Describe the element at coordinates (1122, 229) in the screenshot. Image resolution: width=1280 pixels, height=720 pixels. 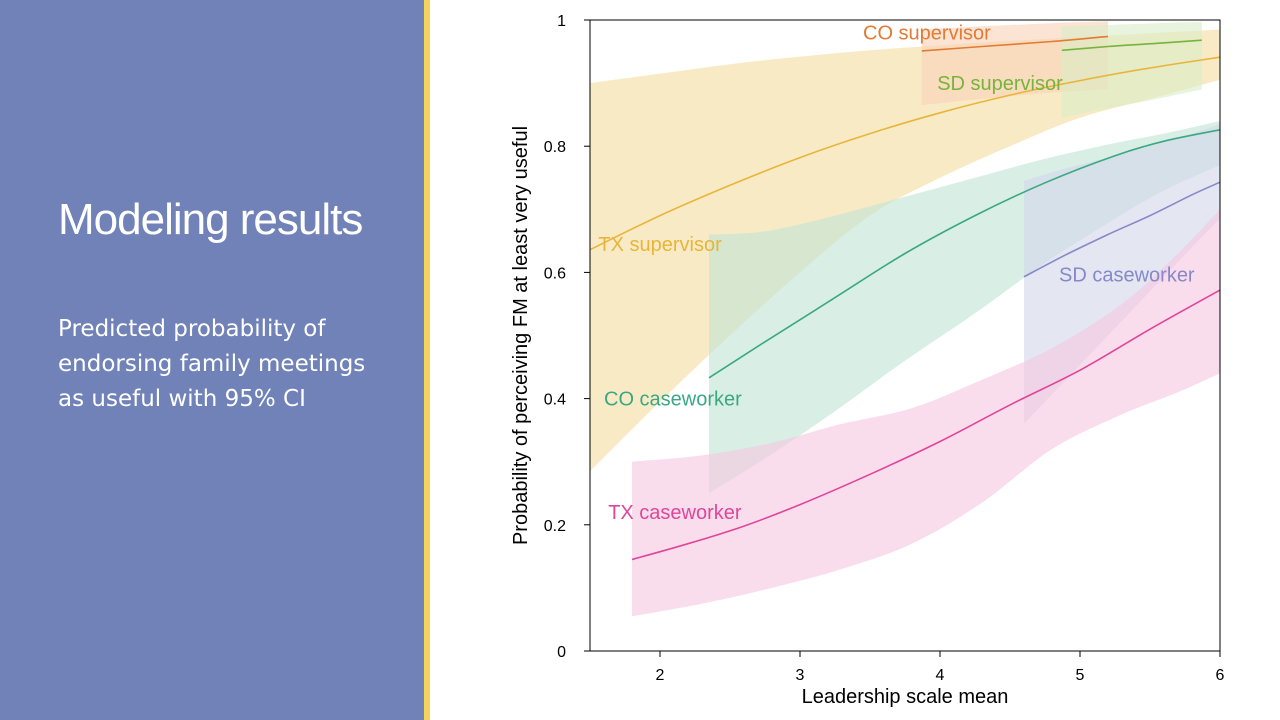
I see `sd-caseworker-line` at that location.